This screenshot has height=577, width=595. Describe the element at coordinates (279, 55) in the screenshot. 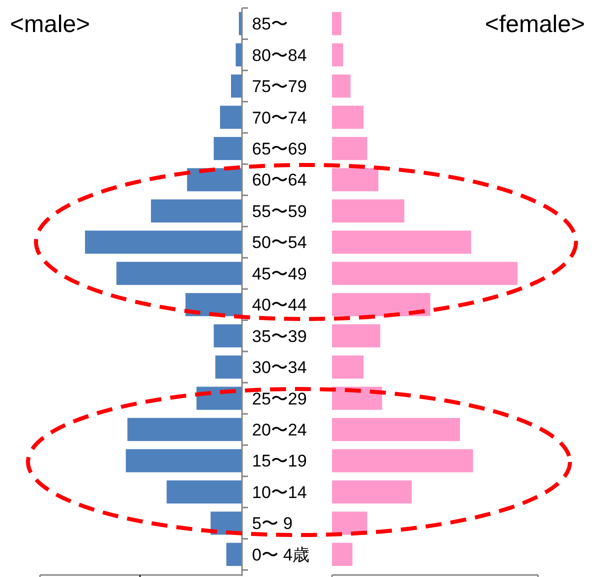

I see `y-tick-label: 80〜84` at that location.